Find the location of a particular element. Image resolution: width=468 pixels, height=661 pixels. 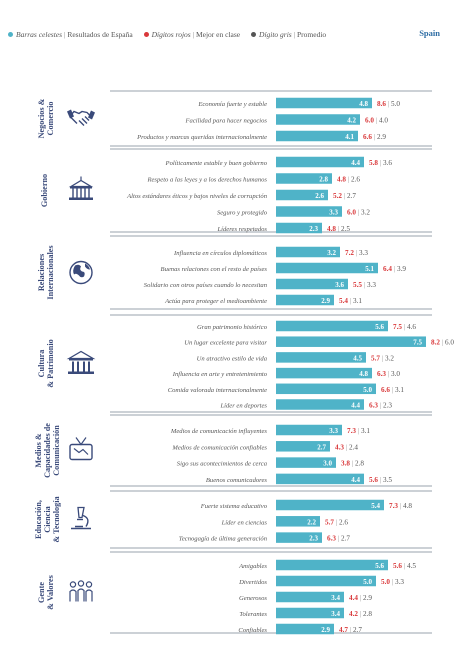

bar-row: Seguro y protegido 3.3 6.0 | 3.2 is located at coordinates (293, 211).